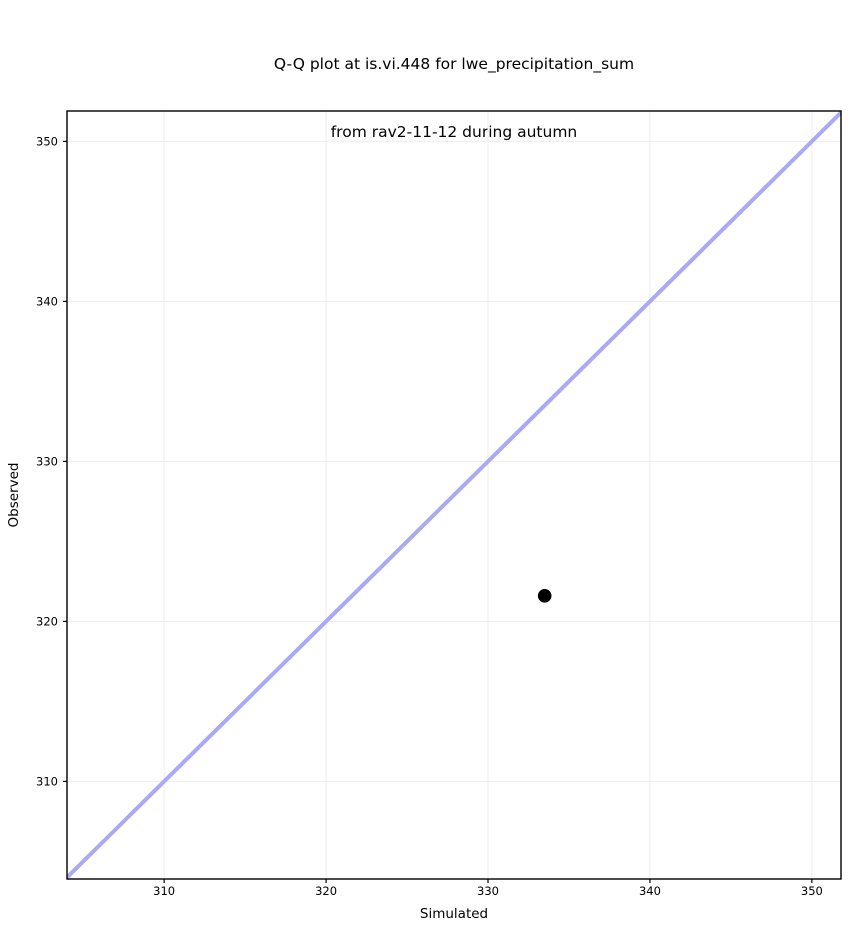  Describe the element at coordinates (47, 141) in the screenshot. I see `y-tick-label: 350` at that location.